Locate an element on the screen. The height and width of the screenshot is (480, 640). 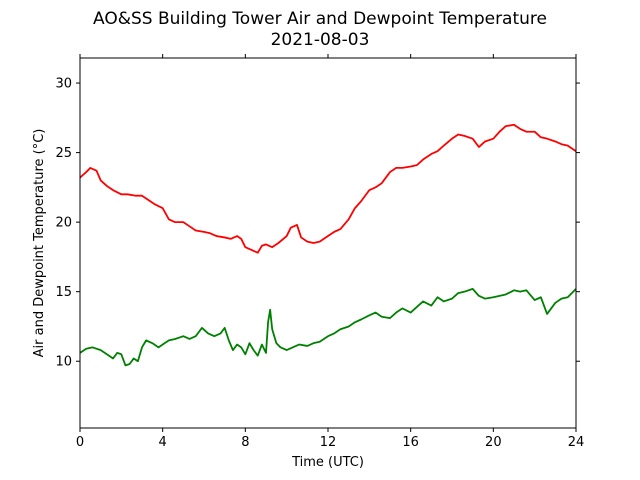
y-tick-label: 10 is located at coordinates (63, 362).